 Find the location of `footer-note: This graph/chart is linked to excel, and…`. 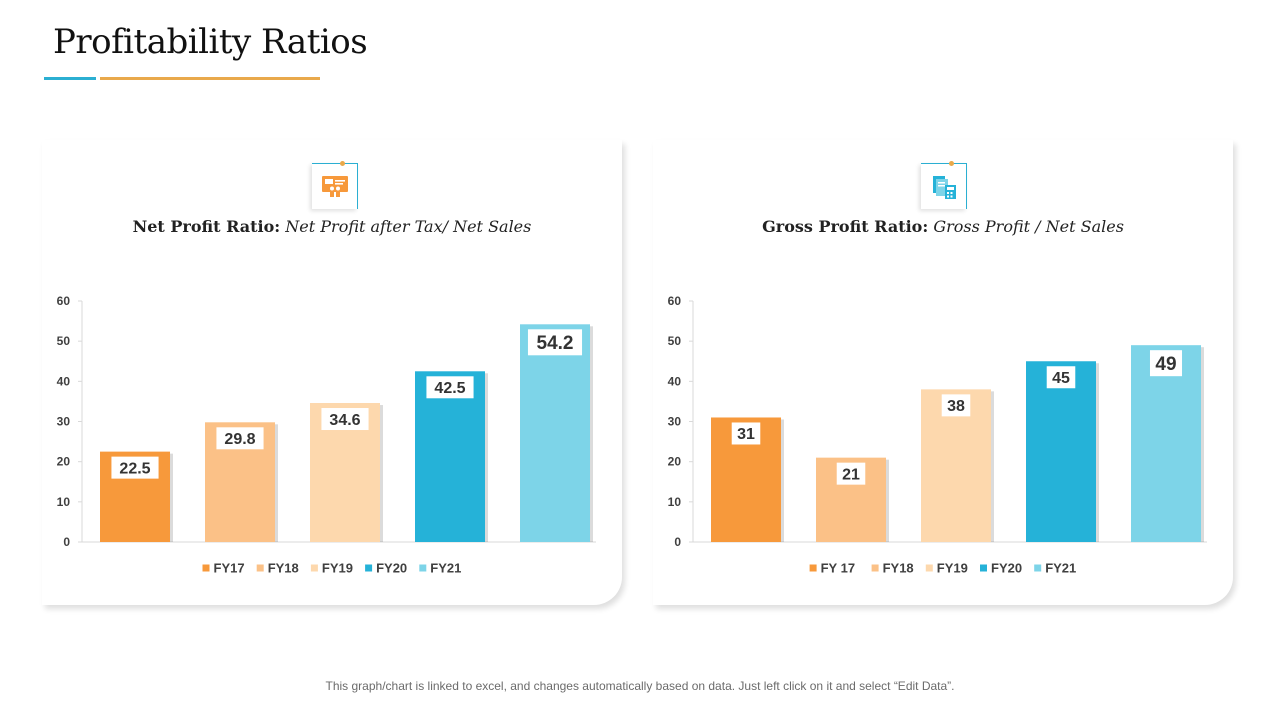

footer-note: This graph/chart is linked to excel, and… is located at coordinates (640, 686).